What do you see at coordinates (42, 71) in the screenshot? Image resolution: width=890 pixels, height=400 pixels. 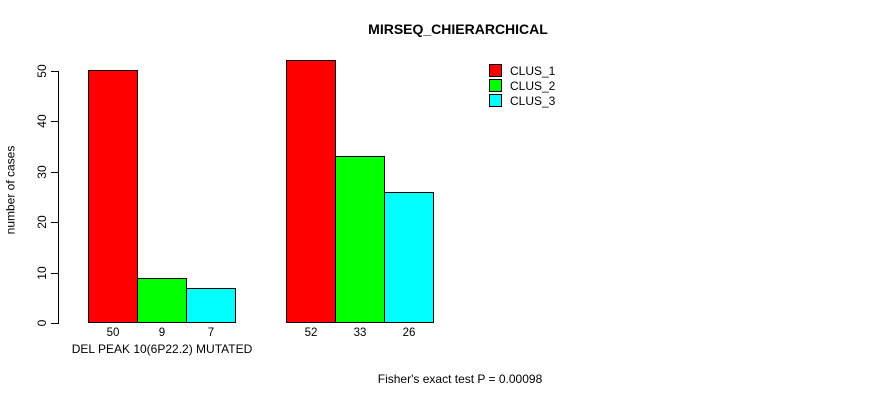 I see `y-axis-tick-label: 50` at bounding box center [42, 71].